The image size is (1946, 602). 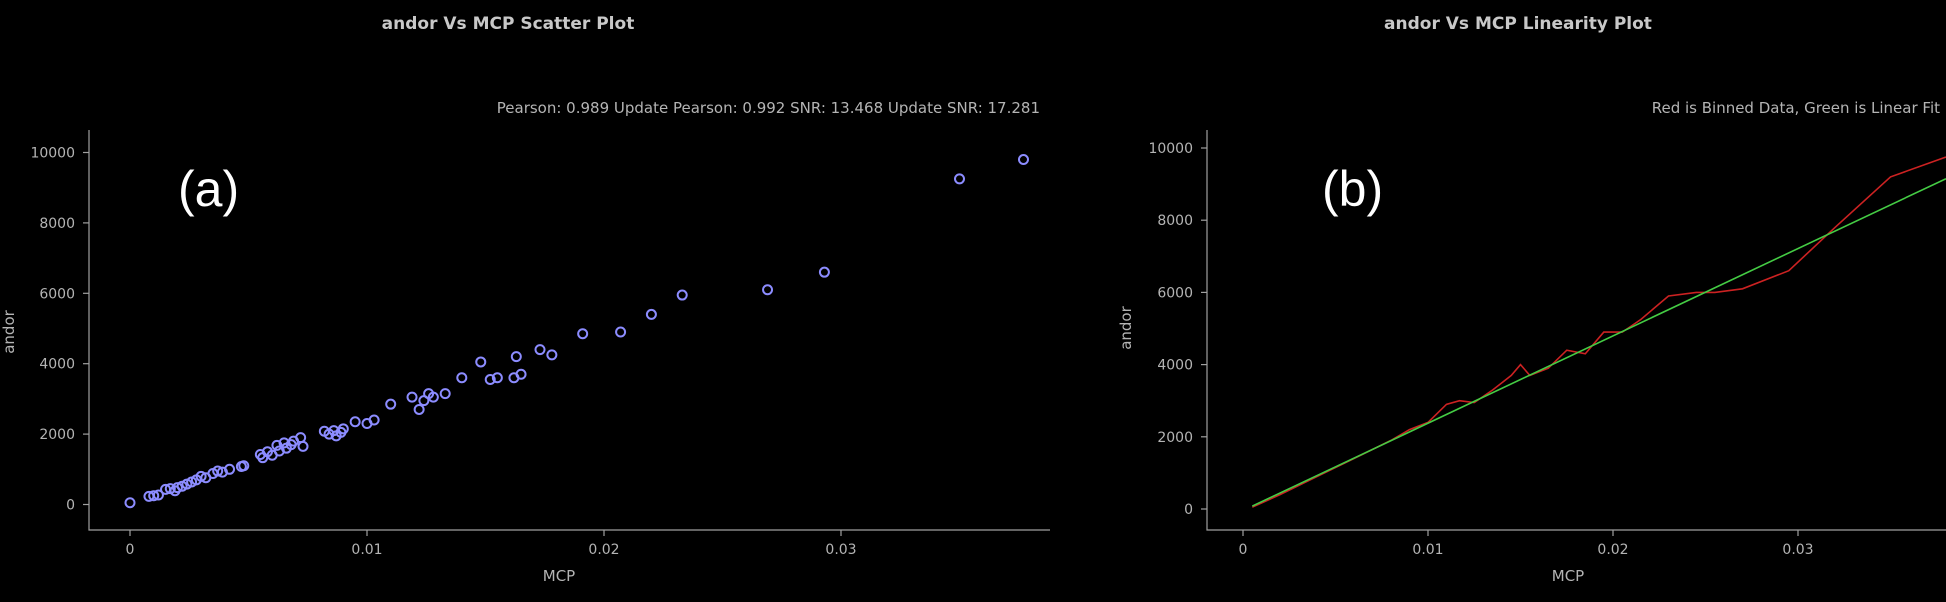 What do you see at coordinates (1175, 438) in the screenshot?
I see `linearity-y-tick-label: 2000` at bounding box center [1175, 438].